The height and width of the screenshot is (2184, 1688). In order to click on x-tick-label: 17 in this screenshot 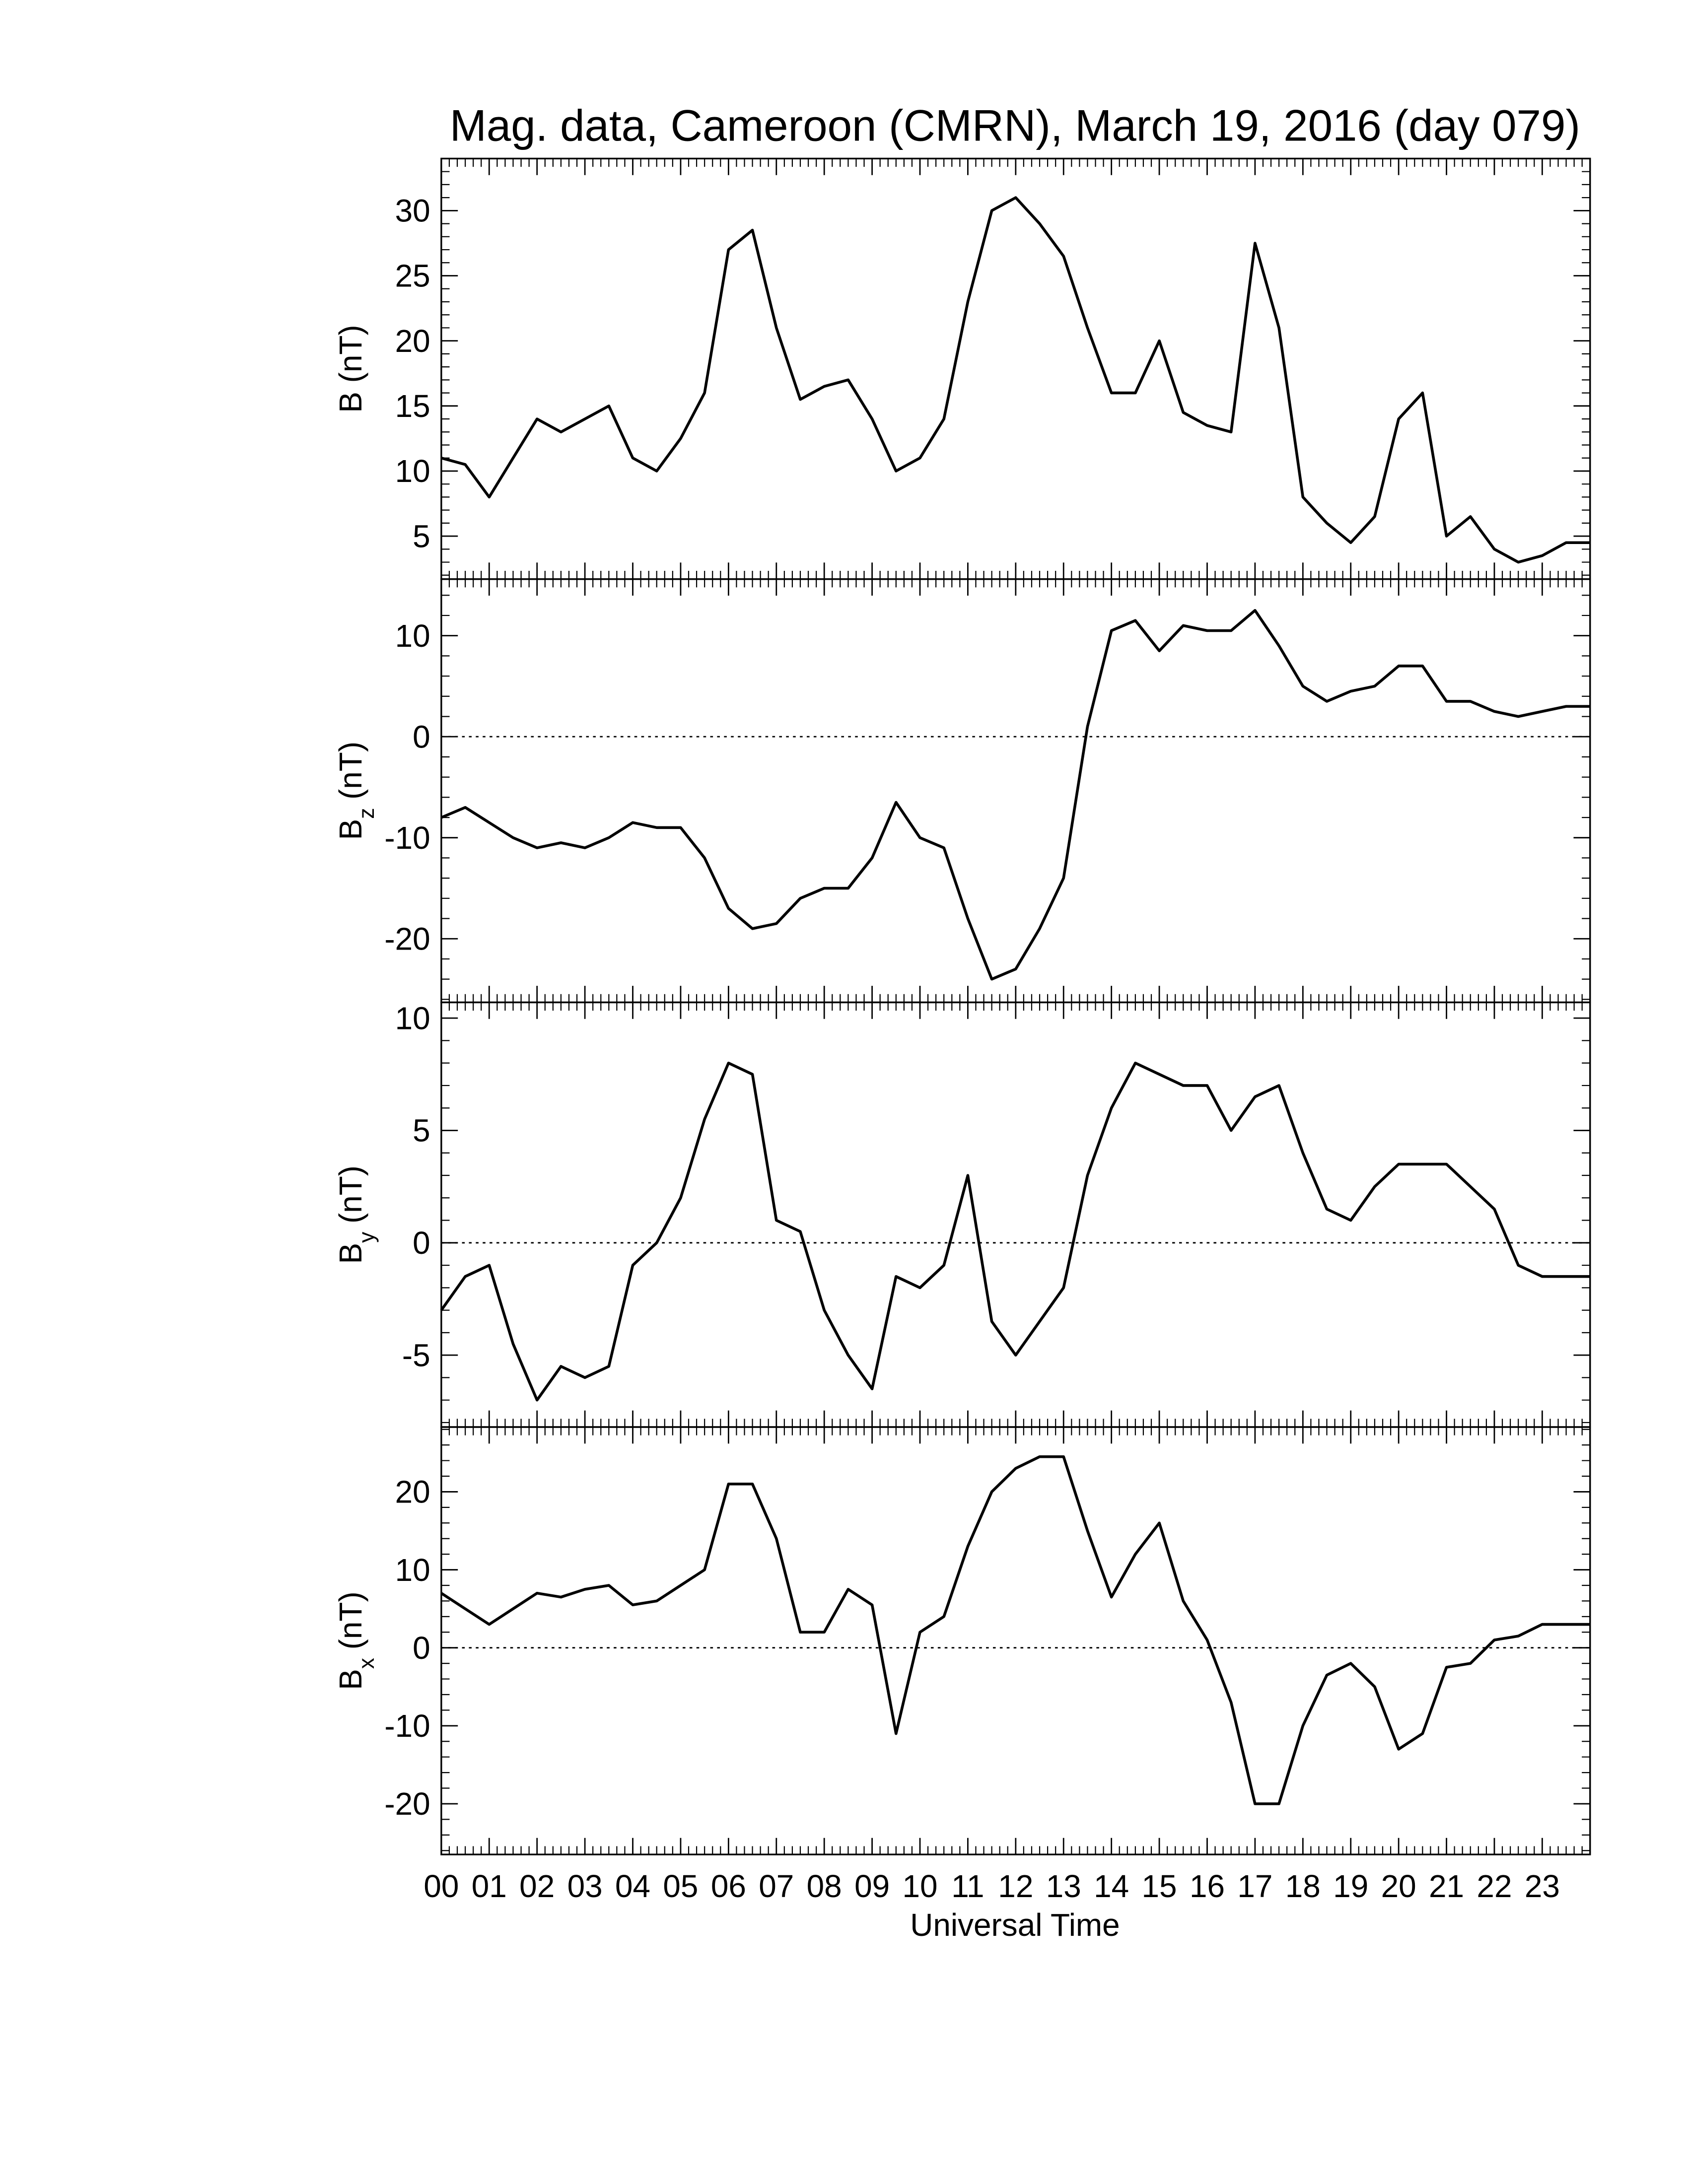, I will do `click(1254, 1886)`.